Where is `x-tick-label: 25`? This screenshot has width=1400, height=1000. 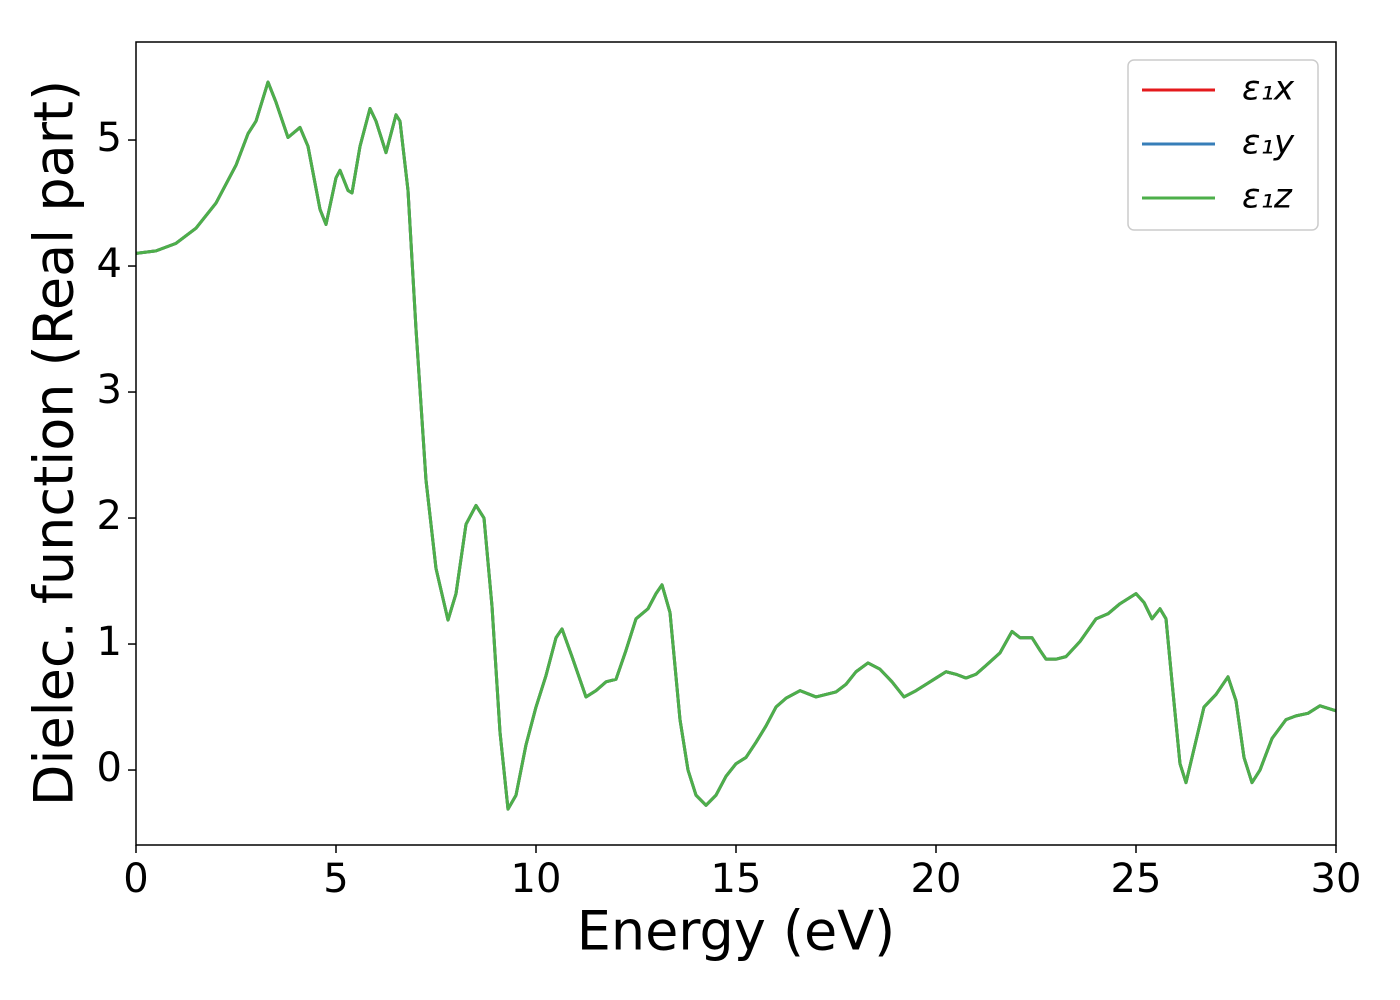
x-tick-label: 25 is located at coordinates (1136, 879).